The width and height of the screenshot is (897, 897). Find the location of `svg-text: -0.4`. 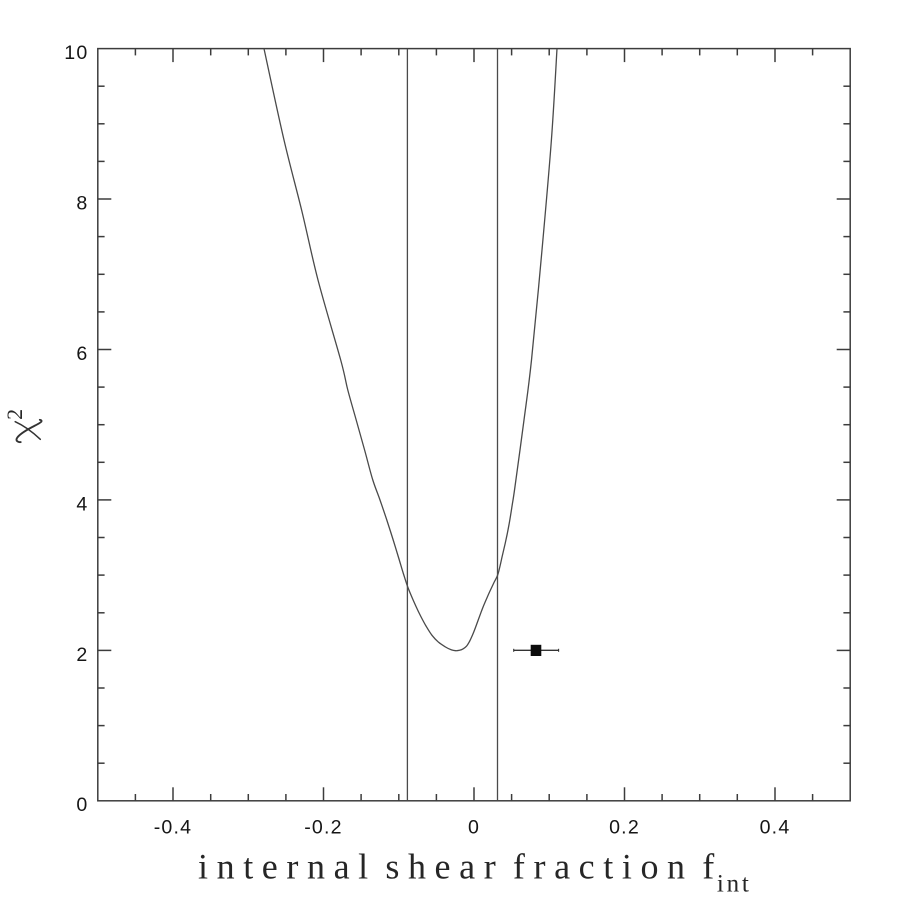

svg-text: -0.4 is located at coordinates (173, 828).